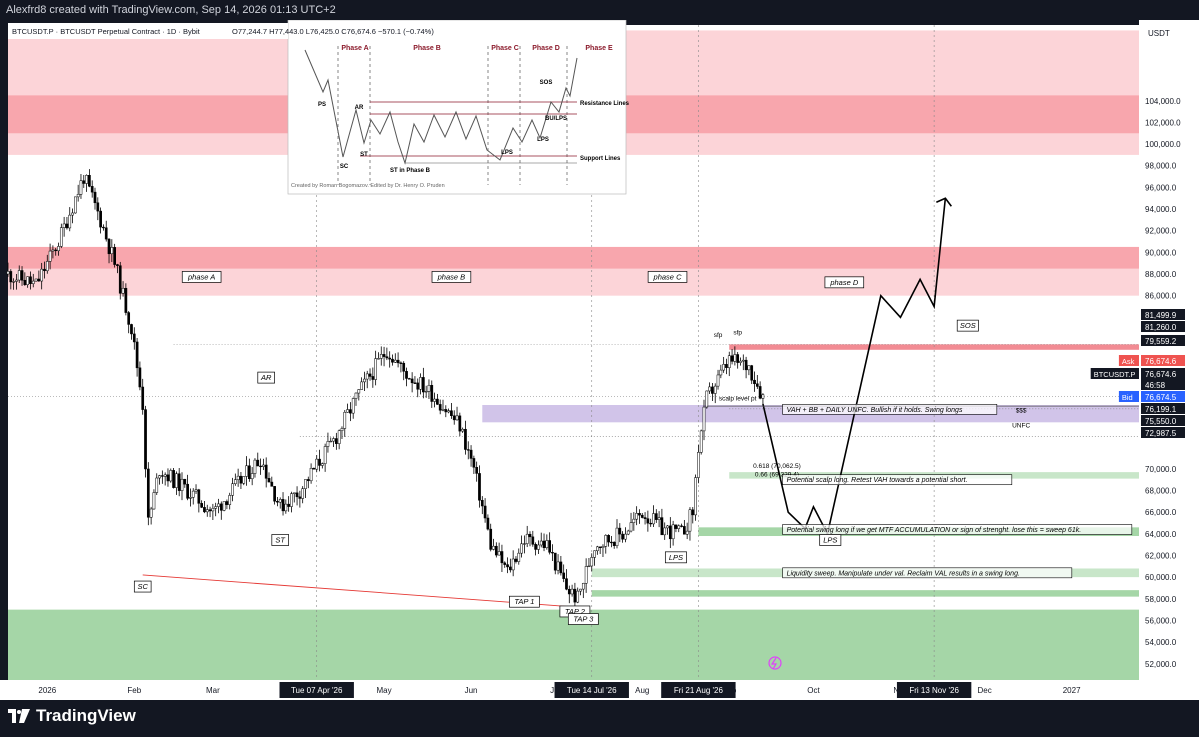  I want to click on price-tick-label: 56,000.0, so click(1161, 620).